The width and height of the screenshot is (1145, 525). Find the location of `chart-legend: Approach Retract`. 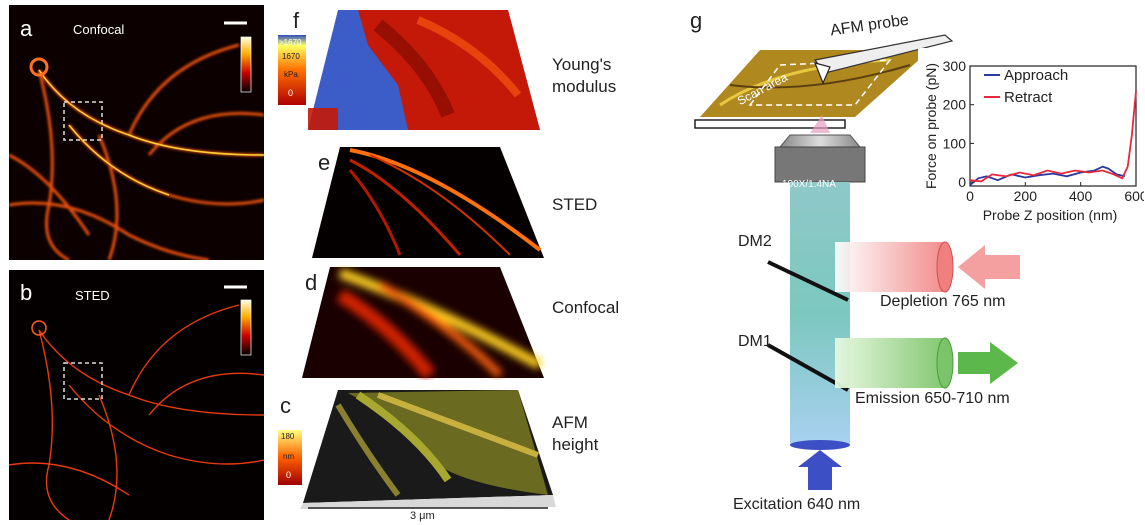

chart-legend: Approach Retract is located at coordinates (1026, 86).